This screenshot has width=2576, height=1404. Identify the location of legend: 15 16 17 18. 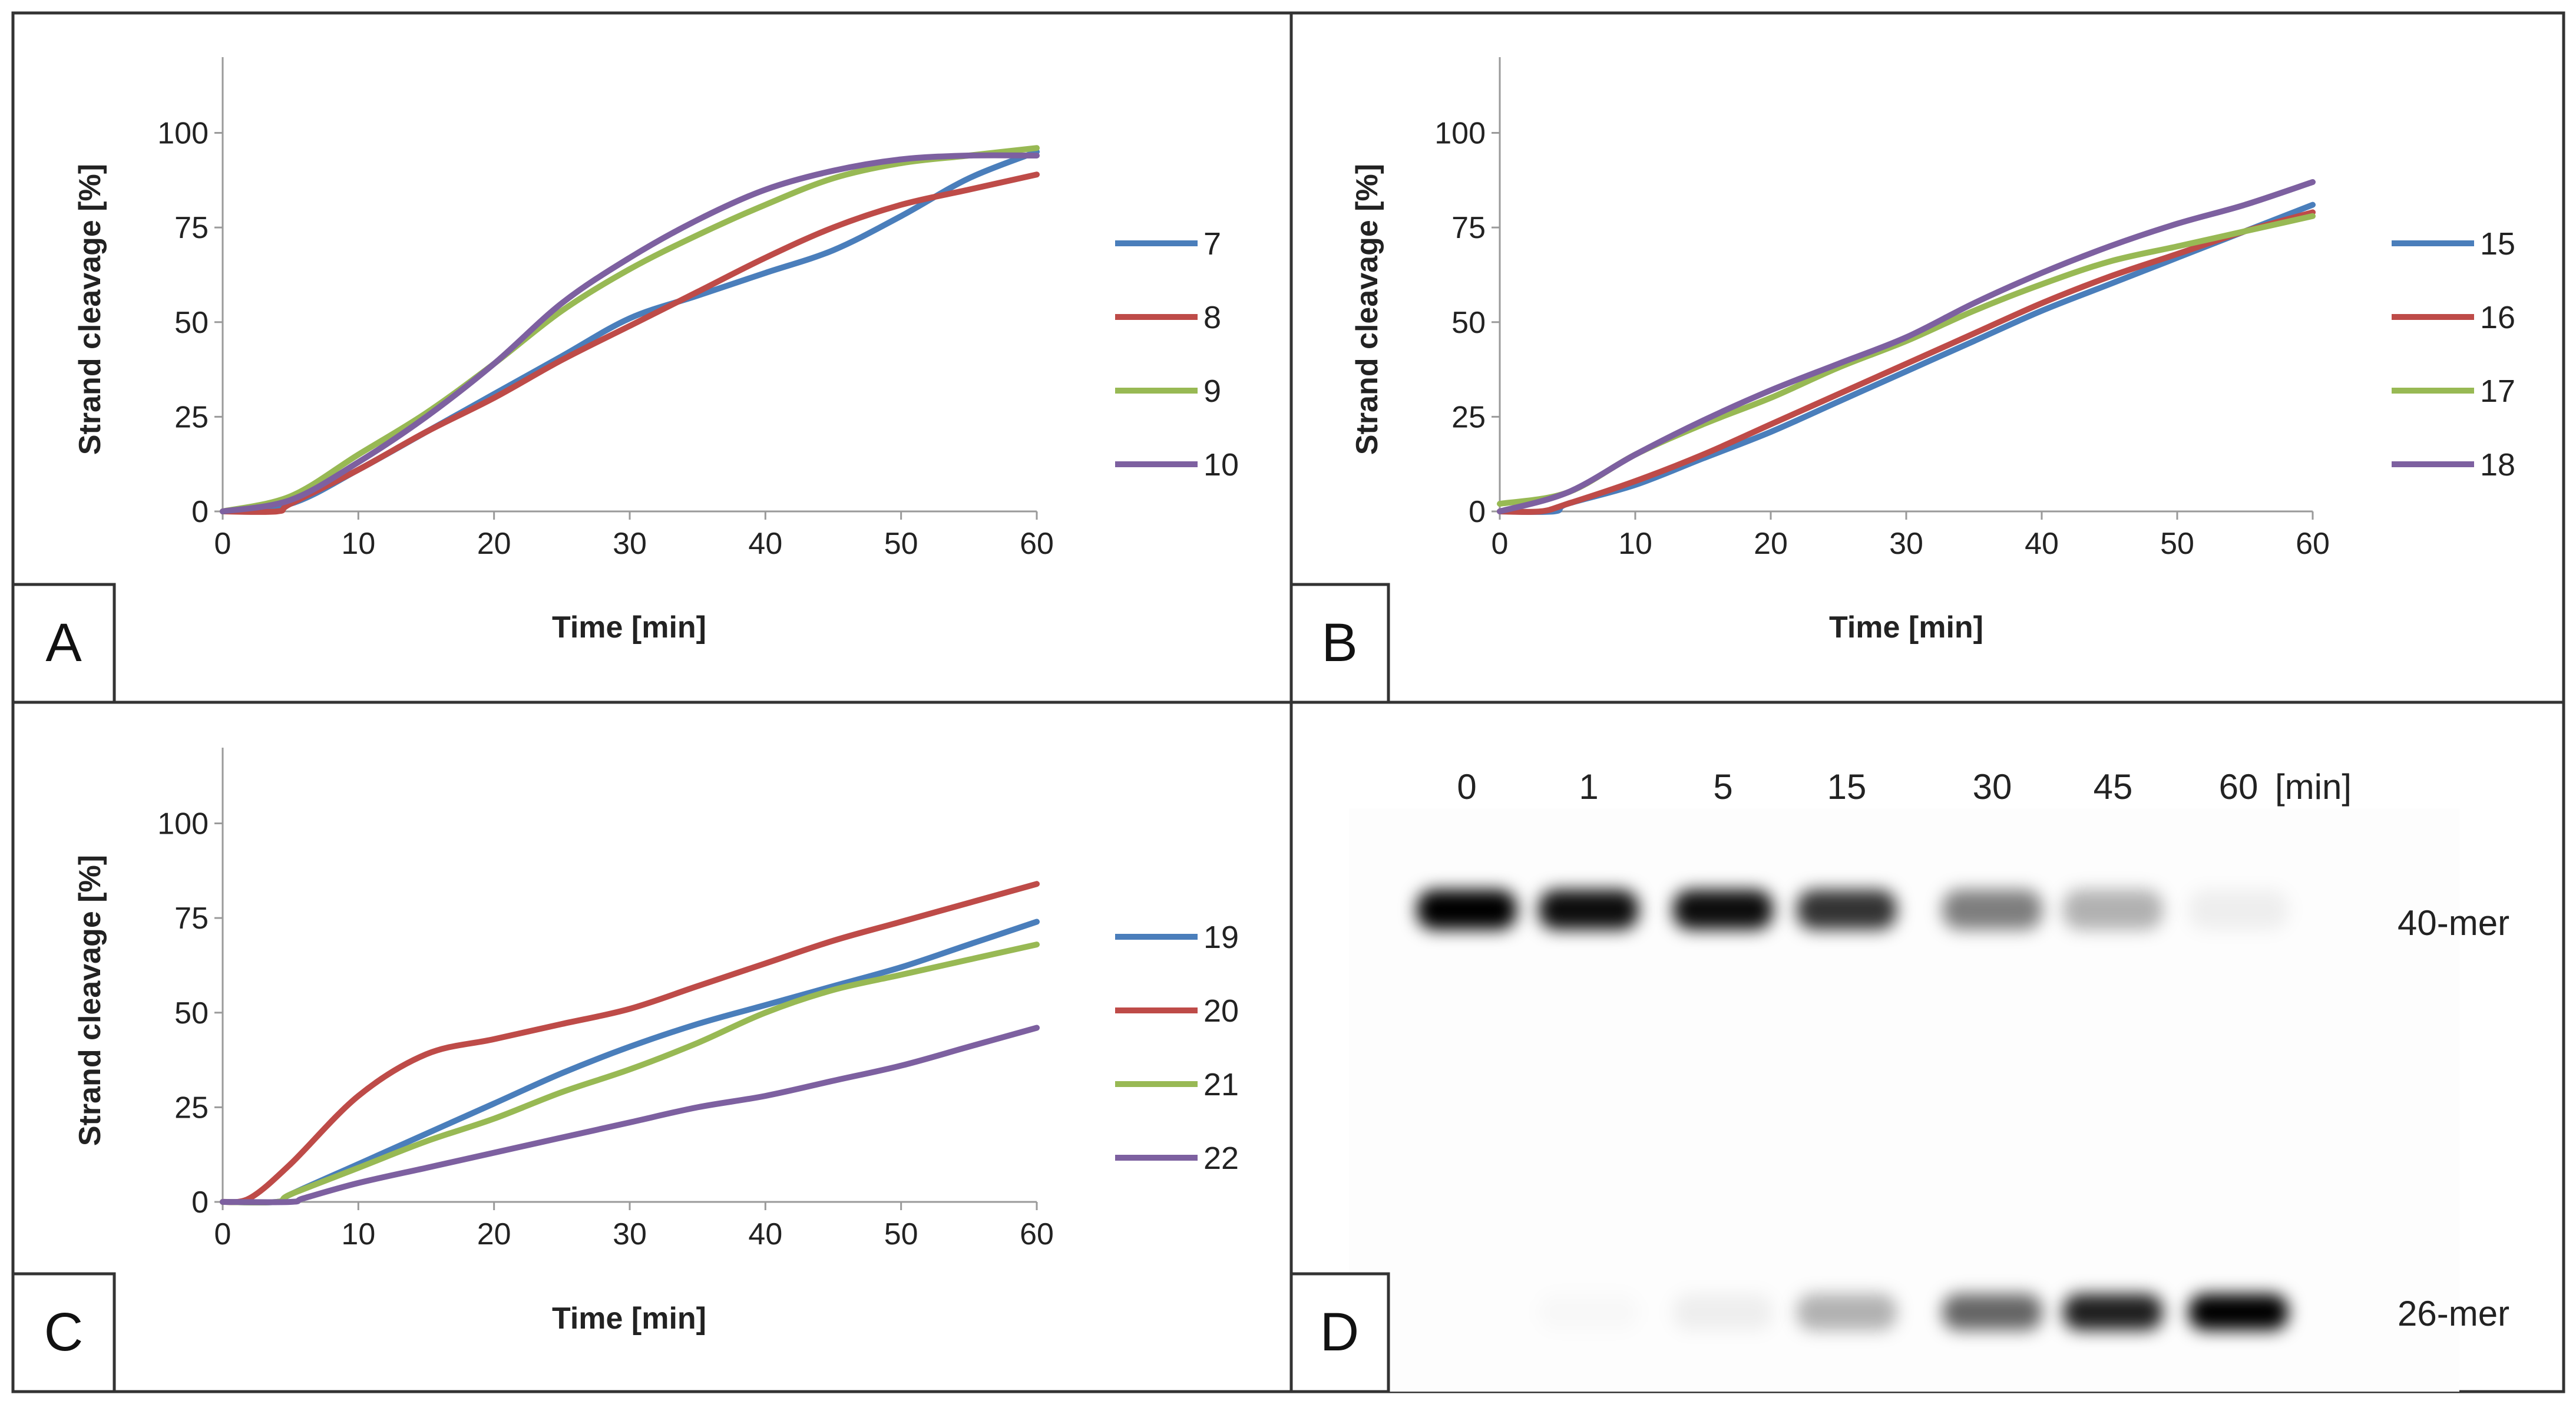
(2453, 354).